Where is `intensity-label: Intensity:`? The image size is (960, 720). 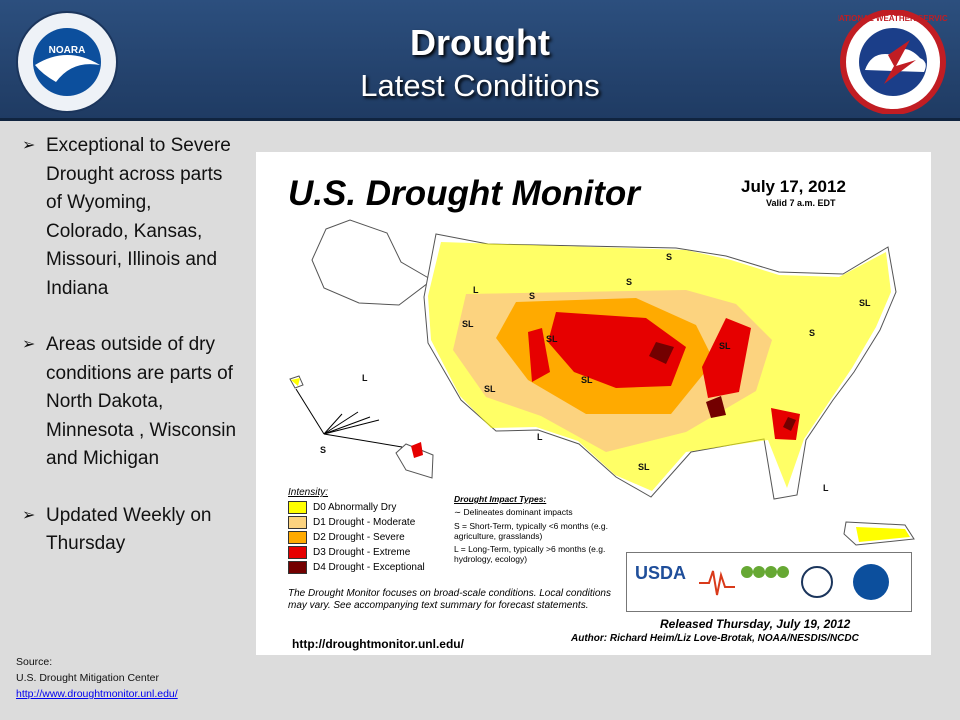 intensity-label: Intensity: is located at coordinates (308, 492).